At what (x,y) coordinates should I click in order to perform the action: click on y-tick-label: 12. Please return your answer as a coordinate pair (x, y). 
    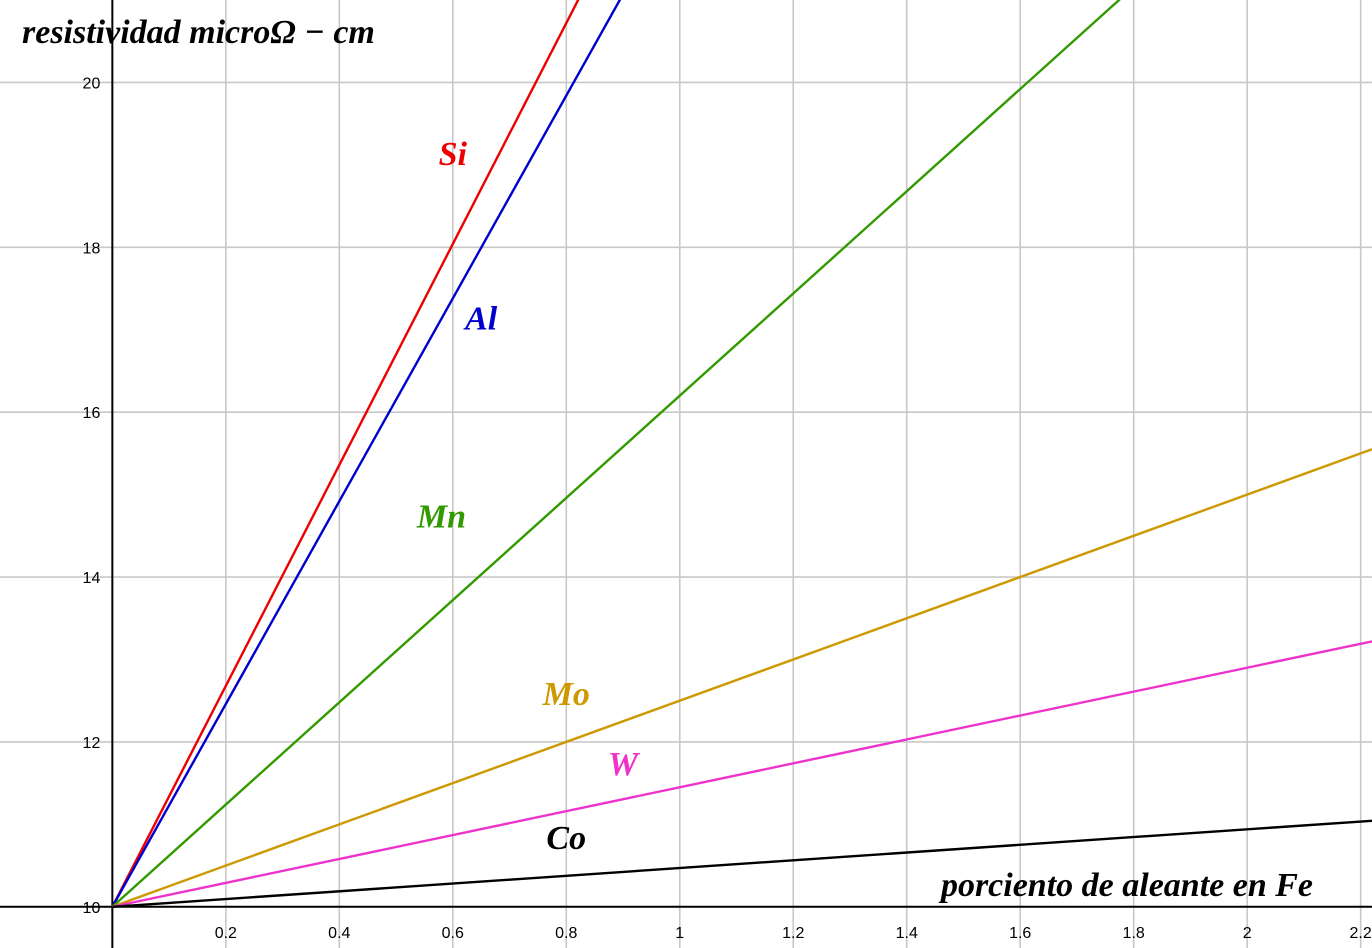
    Looking at the image, I should click on (92, 743).